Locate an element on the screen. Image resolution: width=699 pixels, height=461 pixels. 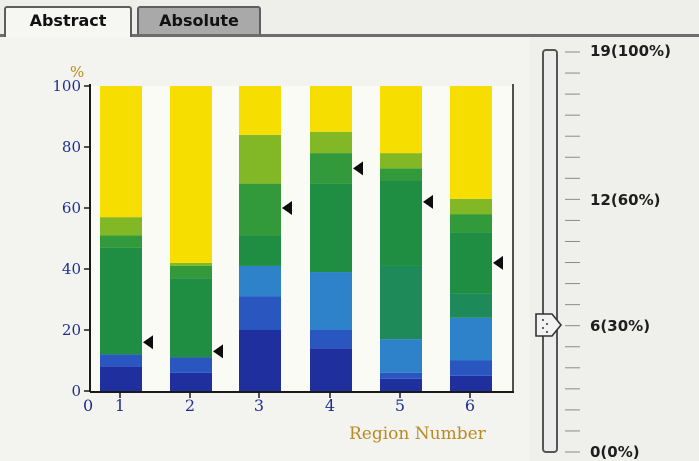
slider-label-60: 12(60%) is located at coordinates (625, 200).